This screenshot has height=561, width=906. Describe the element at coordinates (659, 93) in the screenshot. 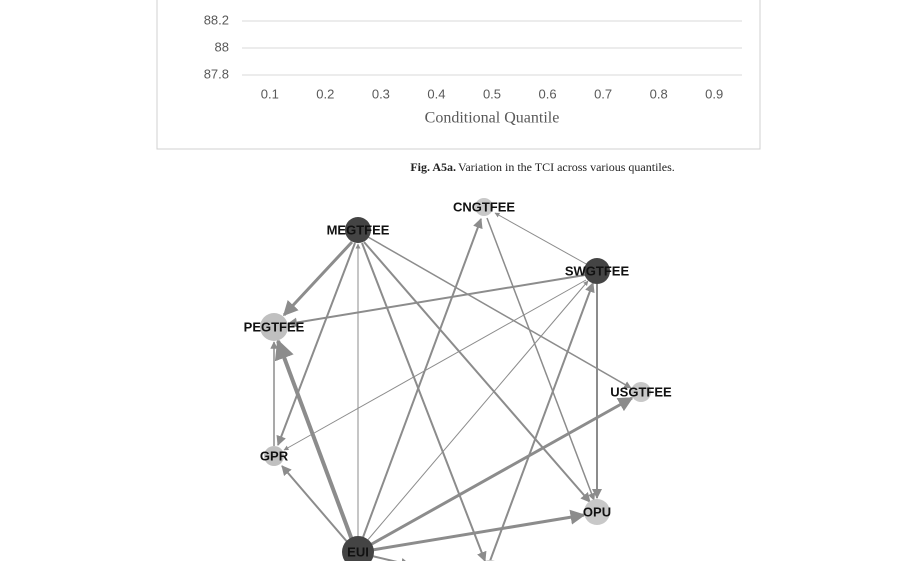

I see `x-tick-label: 0.8` at that location.